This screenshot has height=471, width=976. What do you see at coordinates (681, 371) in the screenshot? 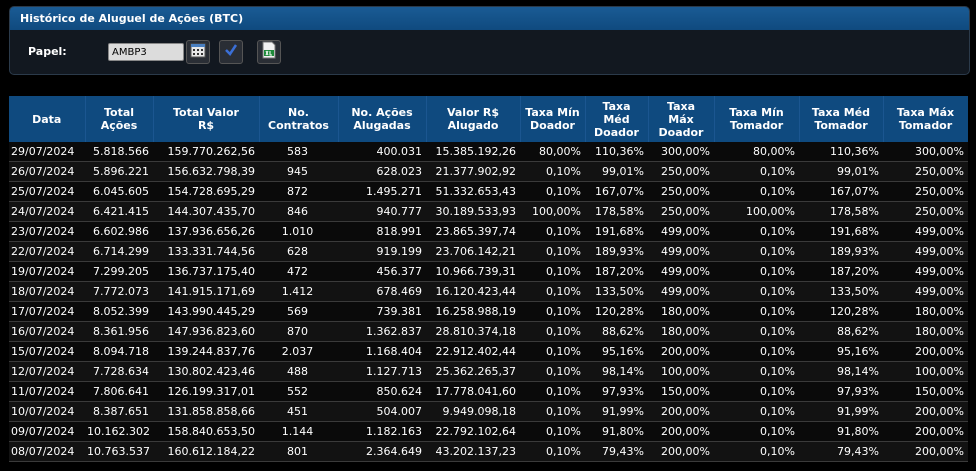
I see `cell-taxa-max-doador: 100,00%` at bounding box center [681, 371].